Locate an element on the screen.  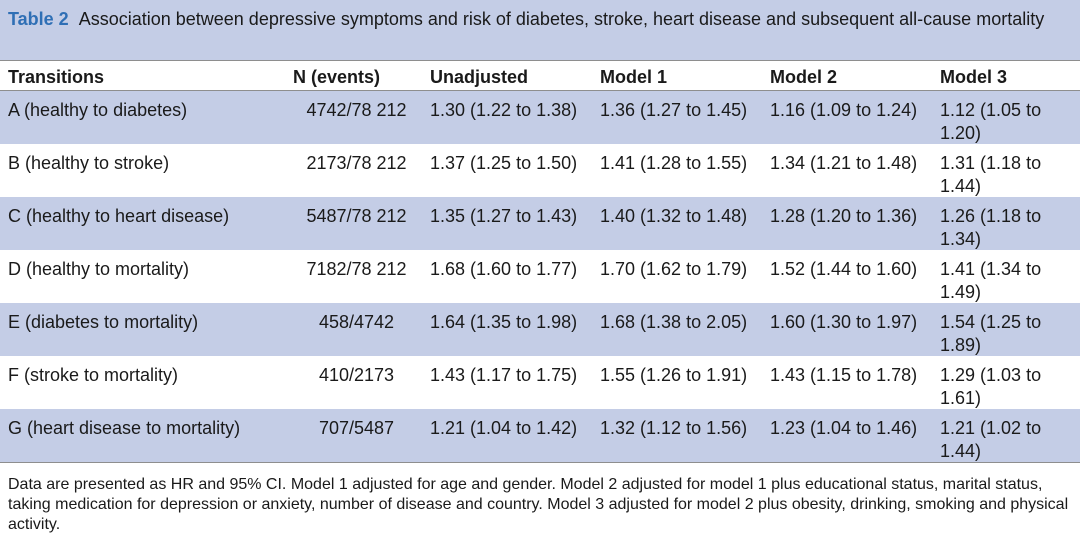
model-1-cell: 1.36 (1.27 to 1.45) is located at coordinates (674, 110).